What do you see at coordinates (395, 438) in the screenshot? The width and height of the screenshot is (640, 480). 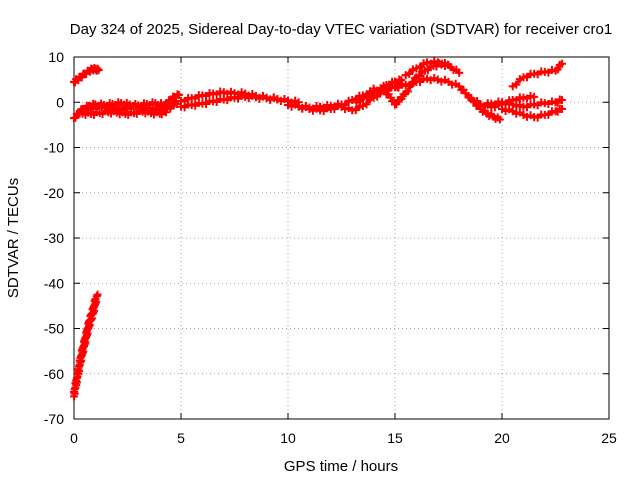 I see `x-tick-label: 15` at bounding box center [395, 438].